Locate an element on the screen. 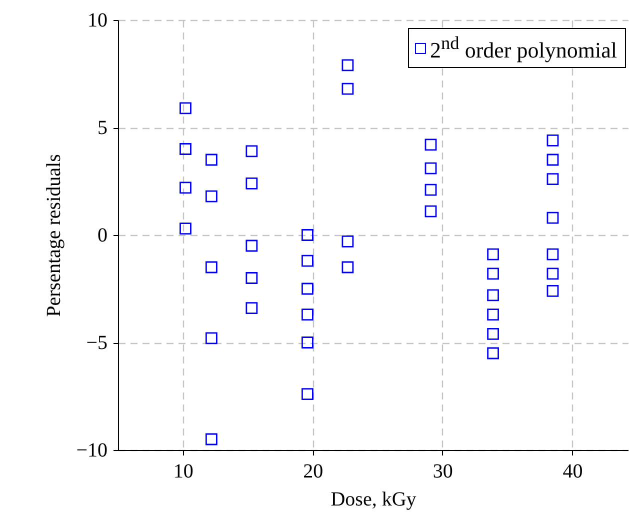 This screenshot has width=629, height=524. x-tick-label: 20 is located at coordinates (313, 471).